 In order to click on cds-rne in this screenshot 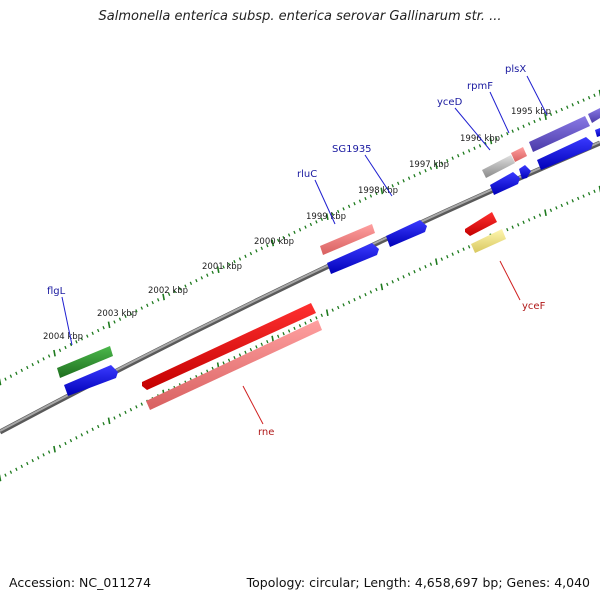, I will do `click(229, 346)`.